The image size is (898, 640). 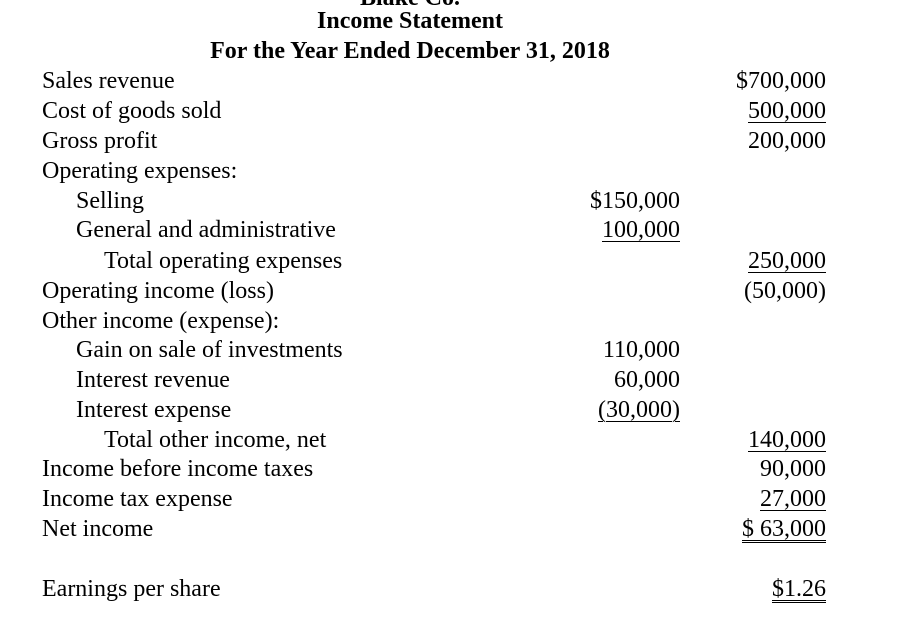 I want to click on row-sales-revenue: Sales revenue $700,000, so click(x=449, y=82).